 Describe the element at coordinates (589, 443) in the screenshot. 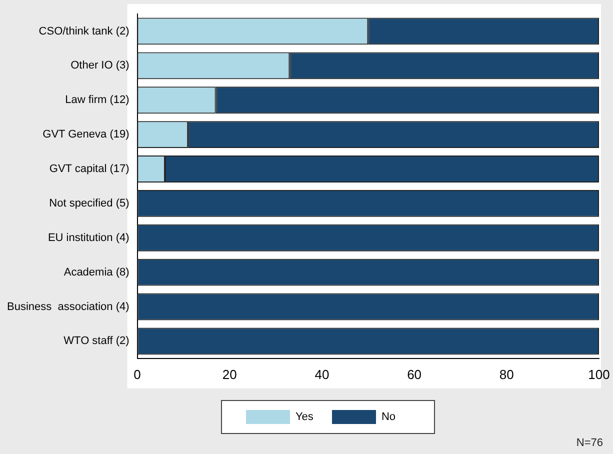

I see `text: N=76` at that location.